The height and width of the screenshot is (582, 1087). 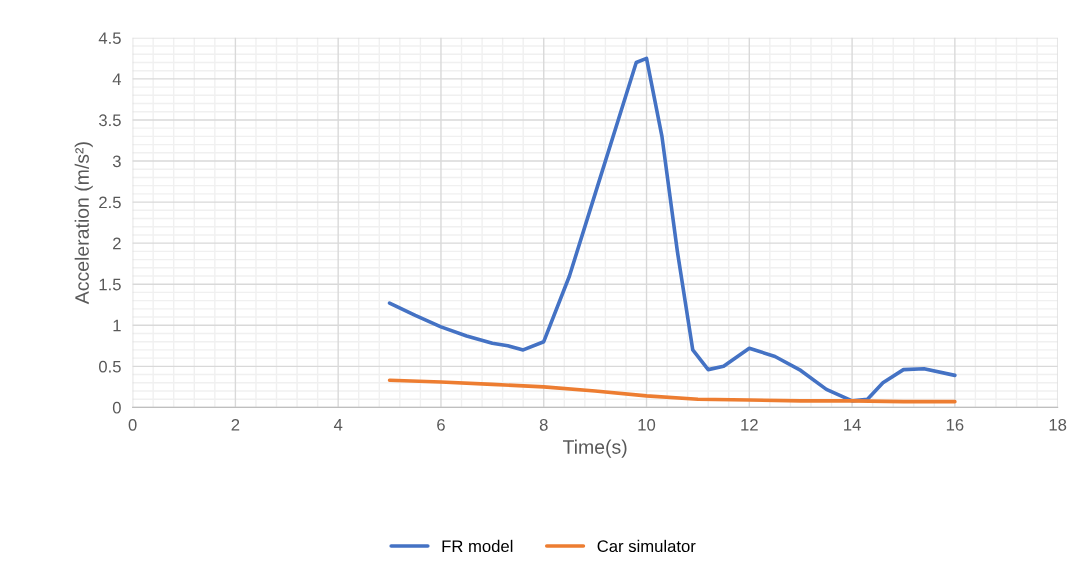 What do you see at coordinates (110, 284) in the screenshot?
I see `y-tick-label: 1.5` at bounding box center [110, 284].